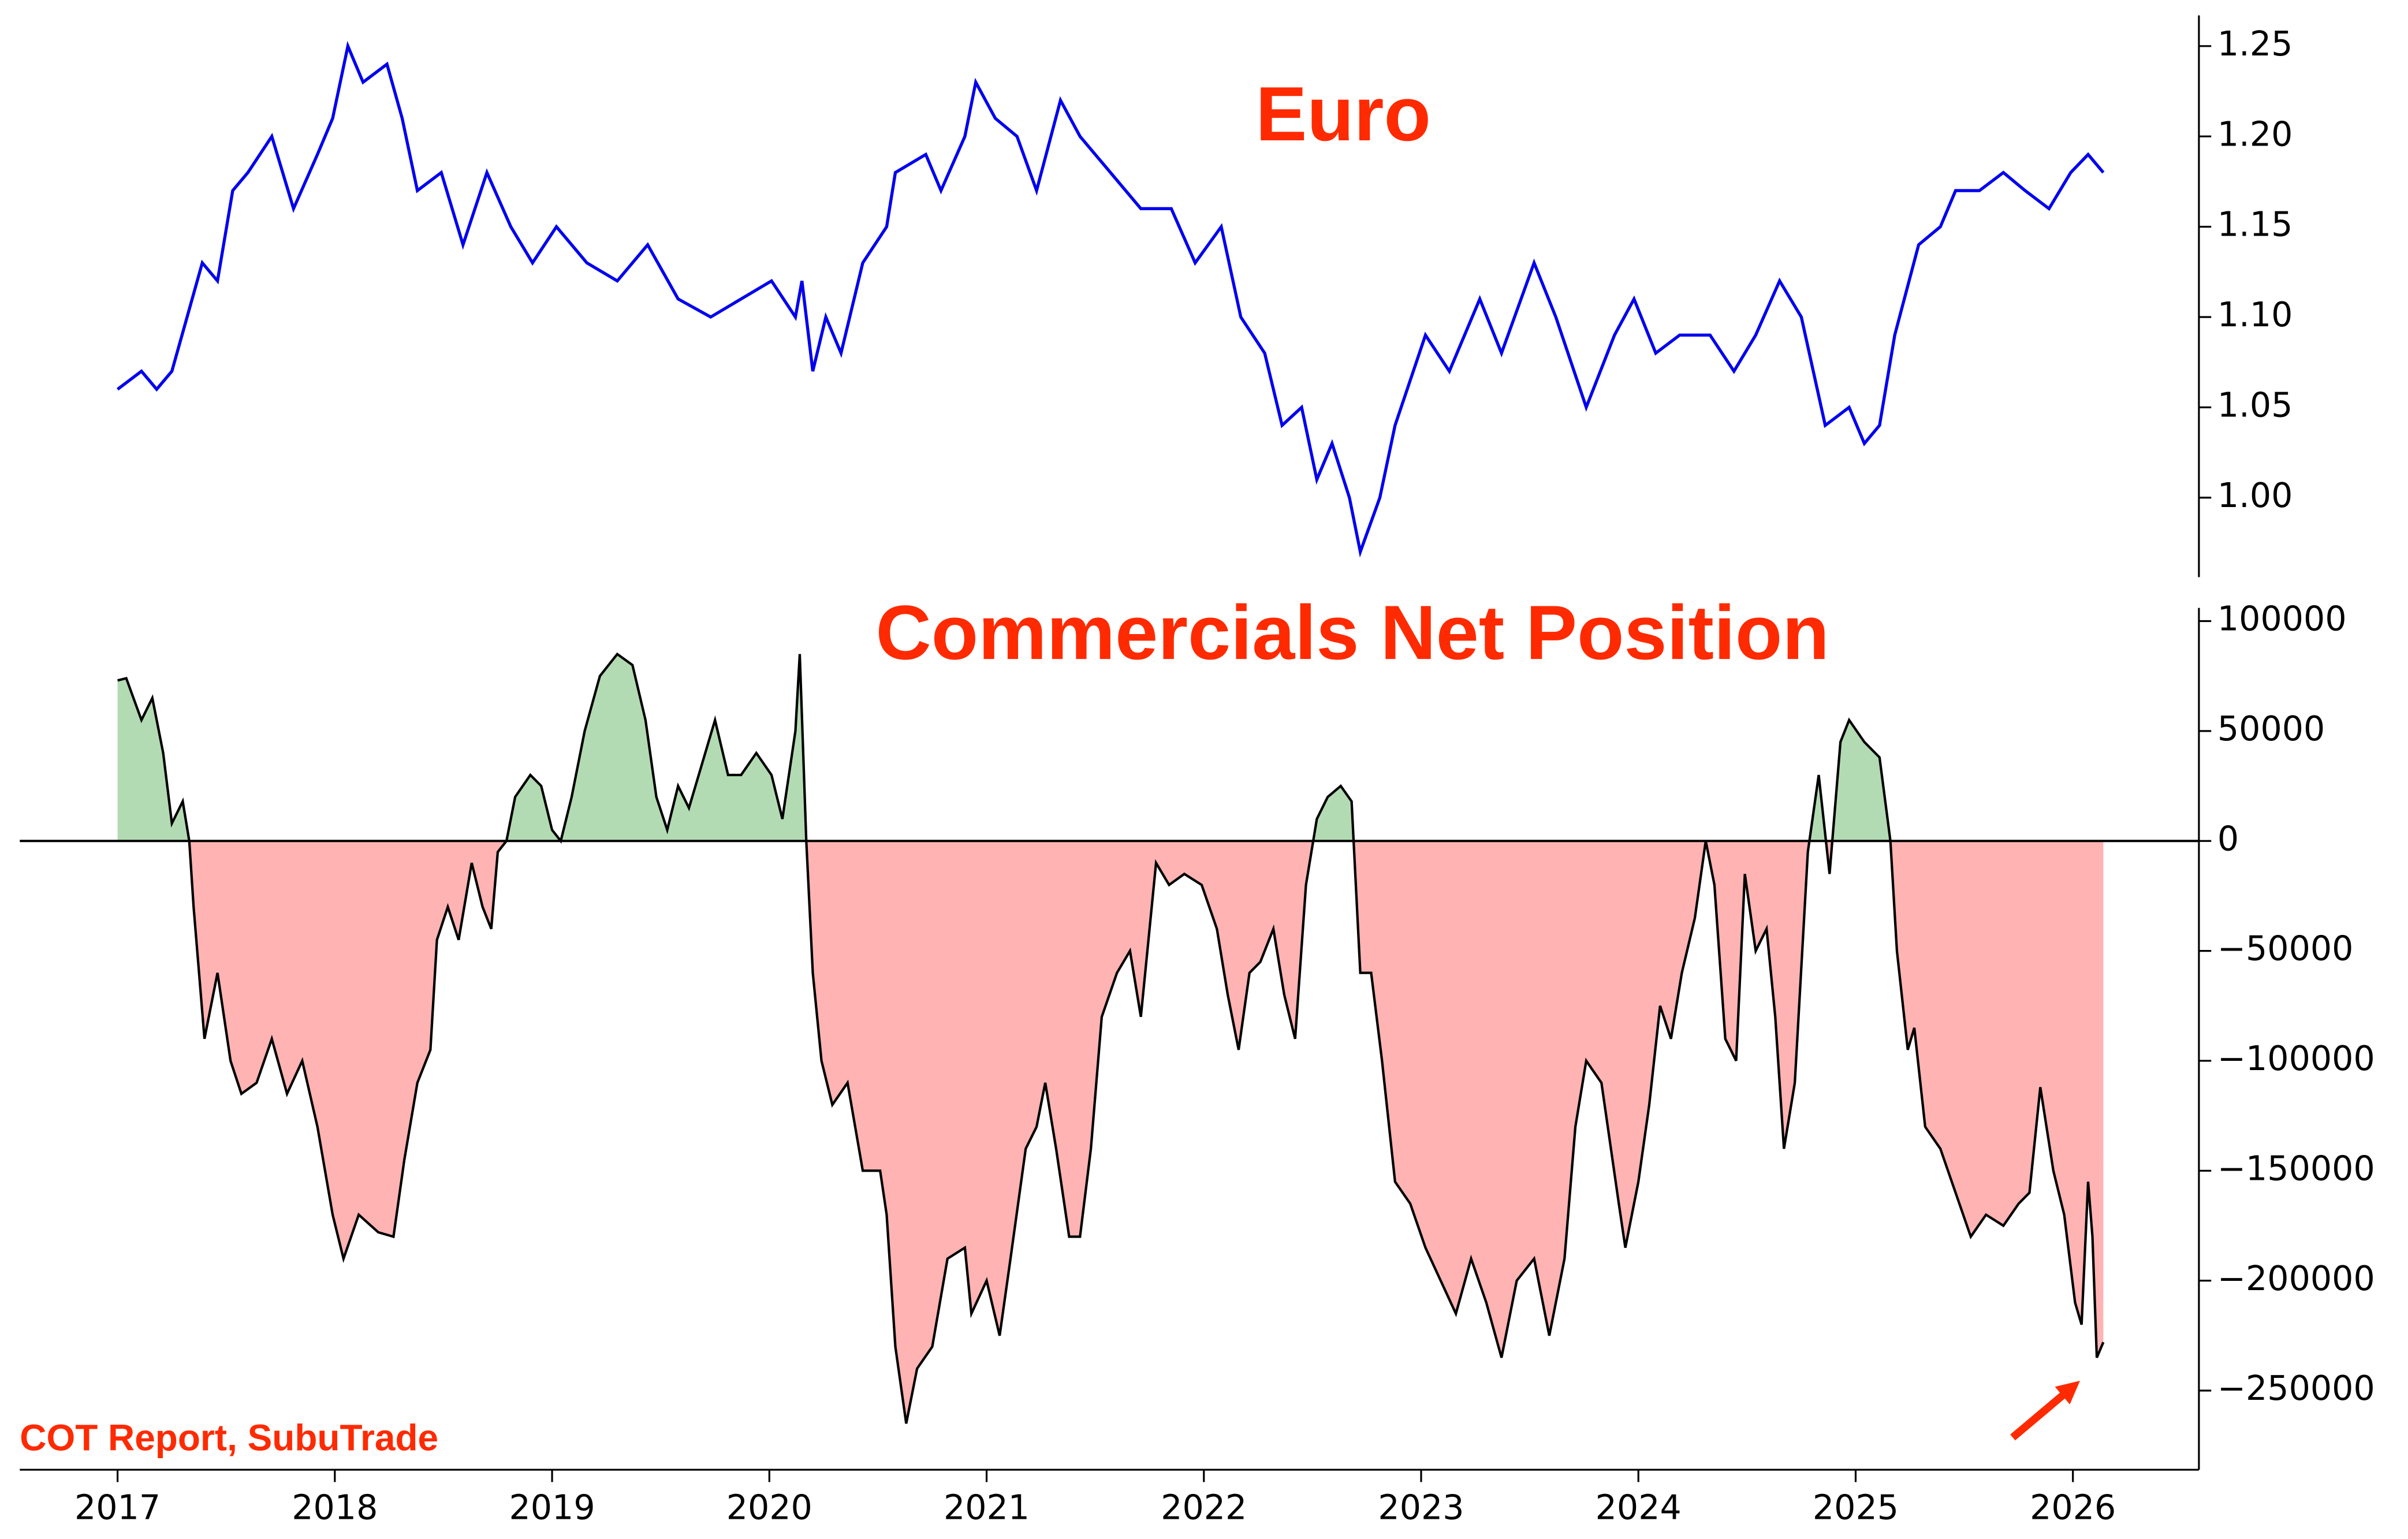  I want to click on x-tick-label: 2018, so click(335, 1508).